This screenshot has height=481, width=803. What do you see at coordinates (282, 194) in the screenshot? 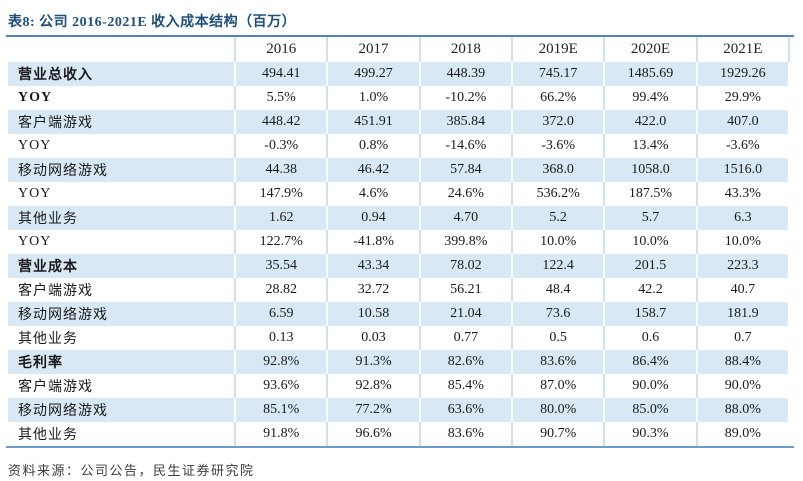
I see `value-cell: 147.9%` at bounding box center [282, 194].